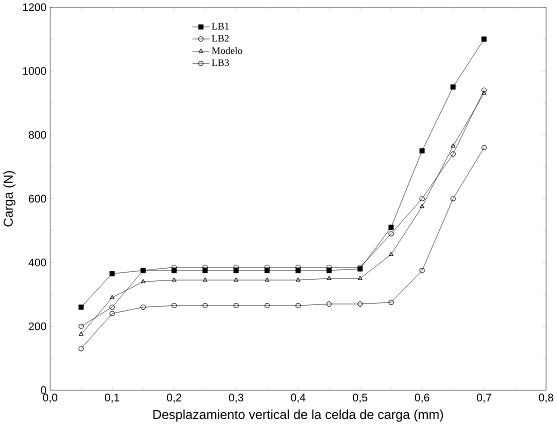 The width and height of the screenshot is (557, 425). What do you see at coordinates (37, 198) in the screenshot?
I see `y-tick-label: 600` at bounding box center [37, 198].